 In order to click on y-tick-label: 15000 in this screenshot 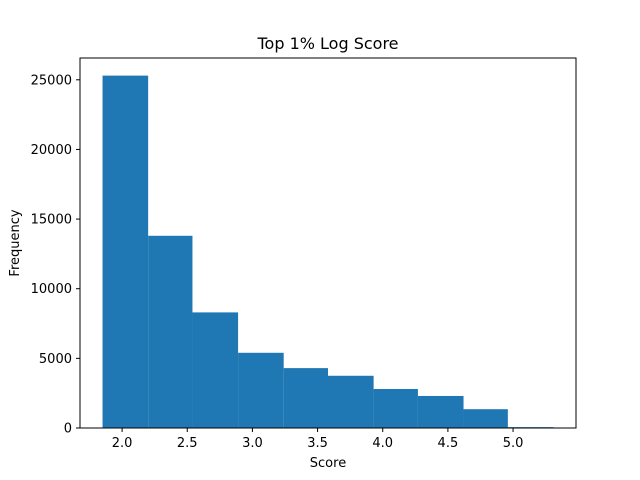, I will do `click(51, 220)`.